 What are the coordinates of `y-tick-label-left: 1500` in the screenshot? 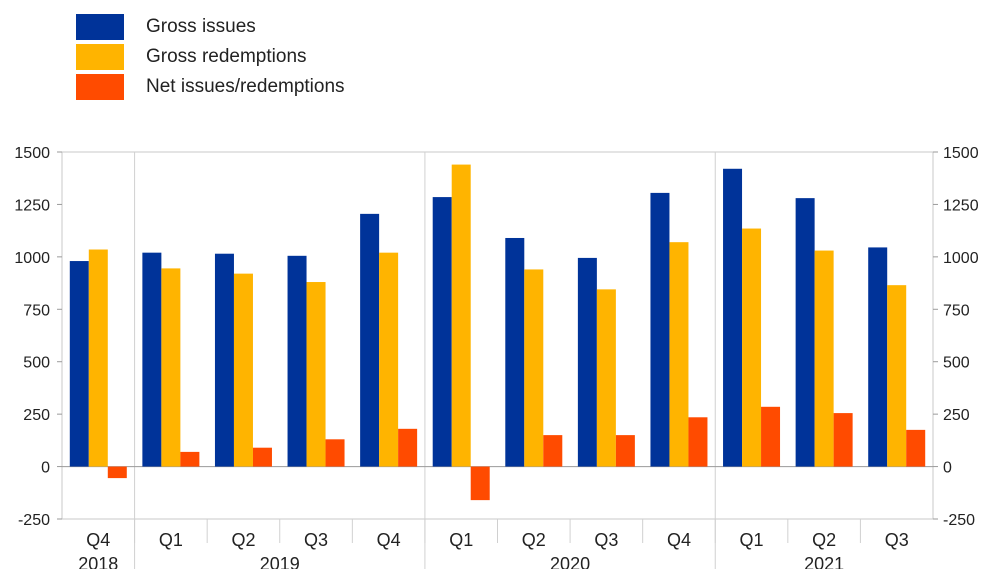 It's located at (32, 153).